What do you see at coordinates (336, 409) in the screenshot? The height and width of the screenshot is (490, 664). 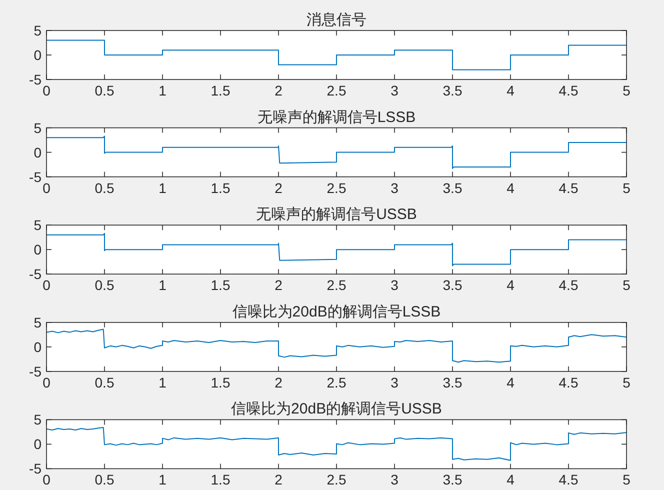 I see `chart-title: 信噪比为20dB的解调信号USSB` at bounding box center [336, 409].